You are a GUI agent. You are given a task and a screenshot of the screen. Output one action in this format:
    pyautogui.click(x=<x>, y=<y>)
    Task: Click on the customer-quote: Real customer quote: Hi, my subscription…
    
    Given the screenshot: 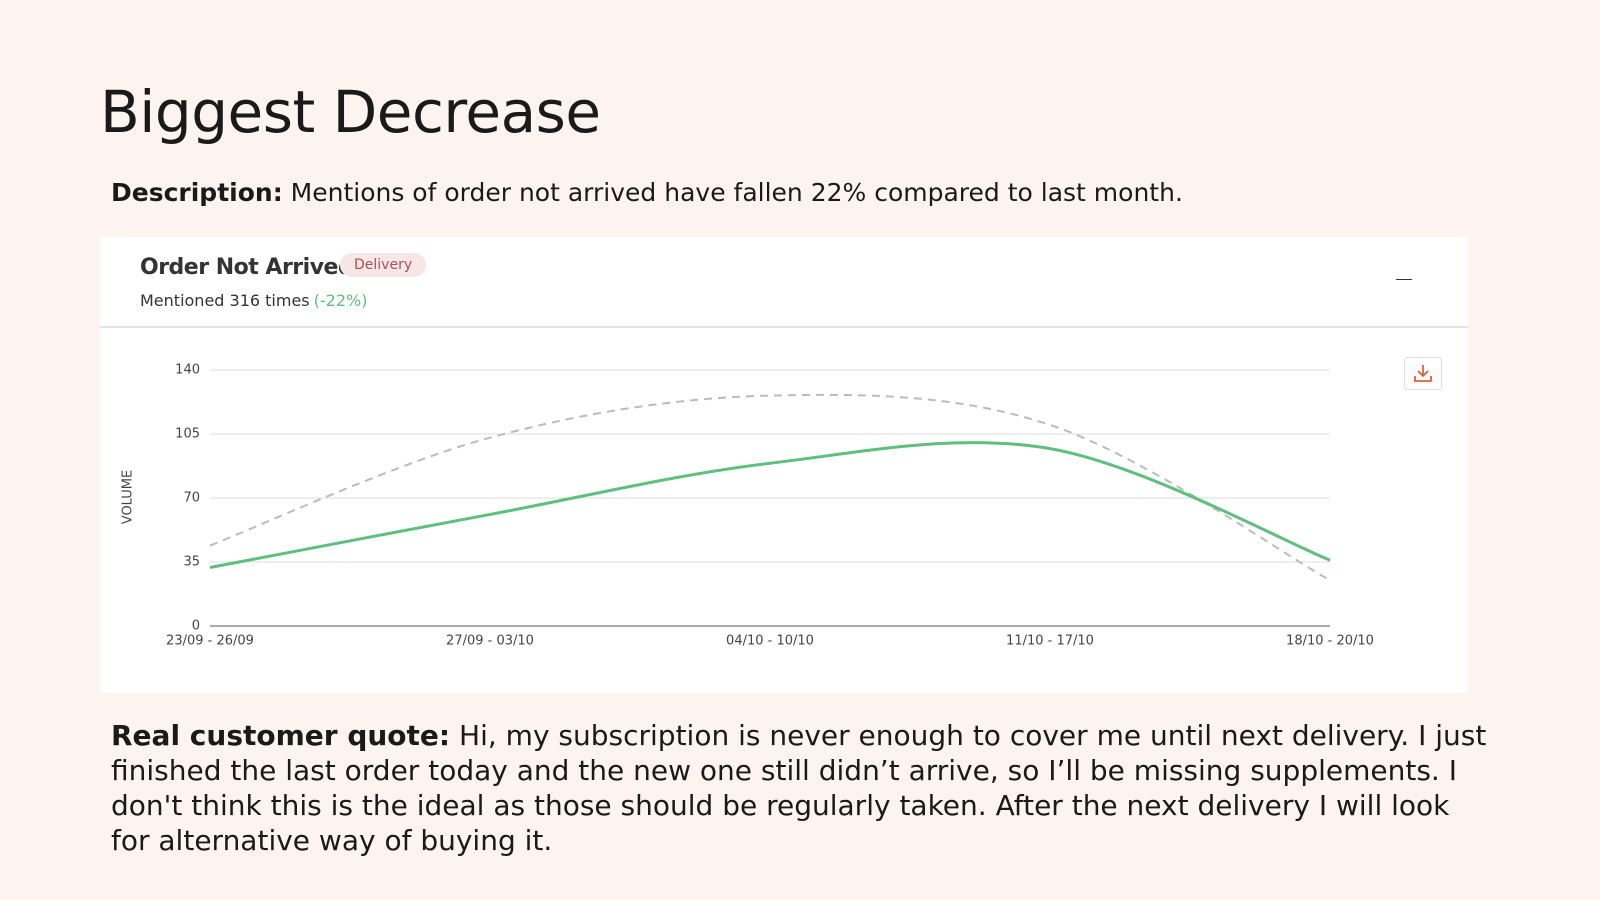 What is the action you would take?
    pyautogui.click(x=801, y=788)
    